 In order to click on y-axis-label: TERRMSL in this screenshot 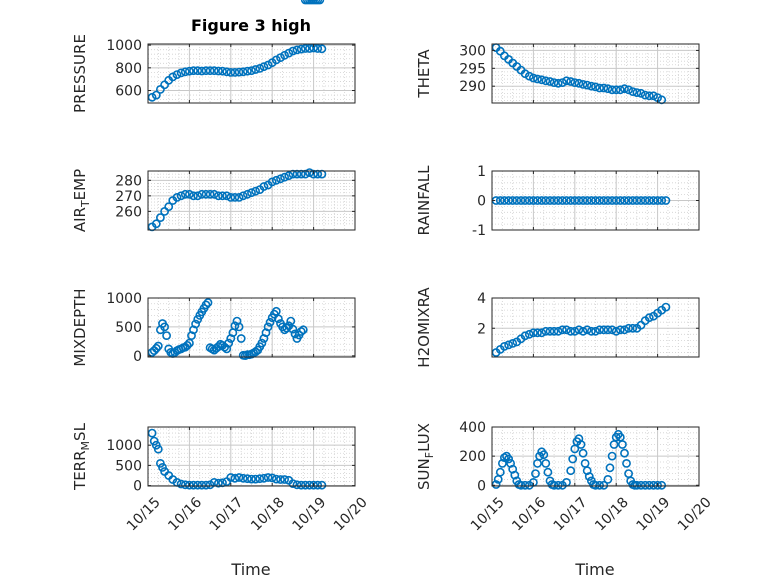, I will do `click(81, 456)`.